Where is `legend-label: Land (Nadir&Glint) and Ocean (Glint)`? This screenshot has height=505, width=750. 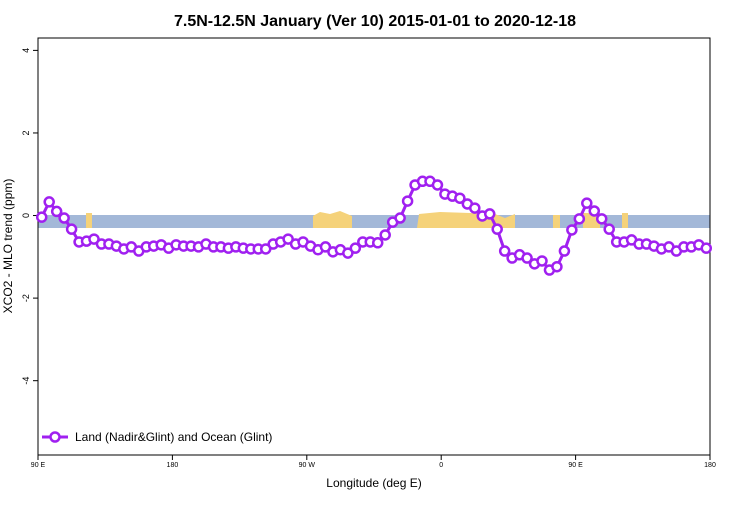
legend-label: Land (Nadir&Glint) and Ocean (Glint) is located at coordinates (173, 437).